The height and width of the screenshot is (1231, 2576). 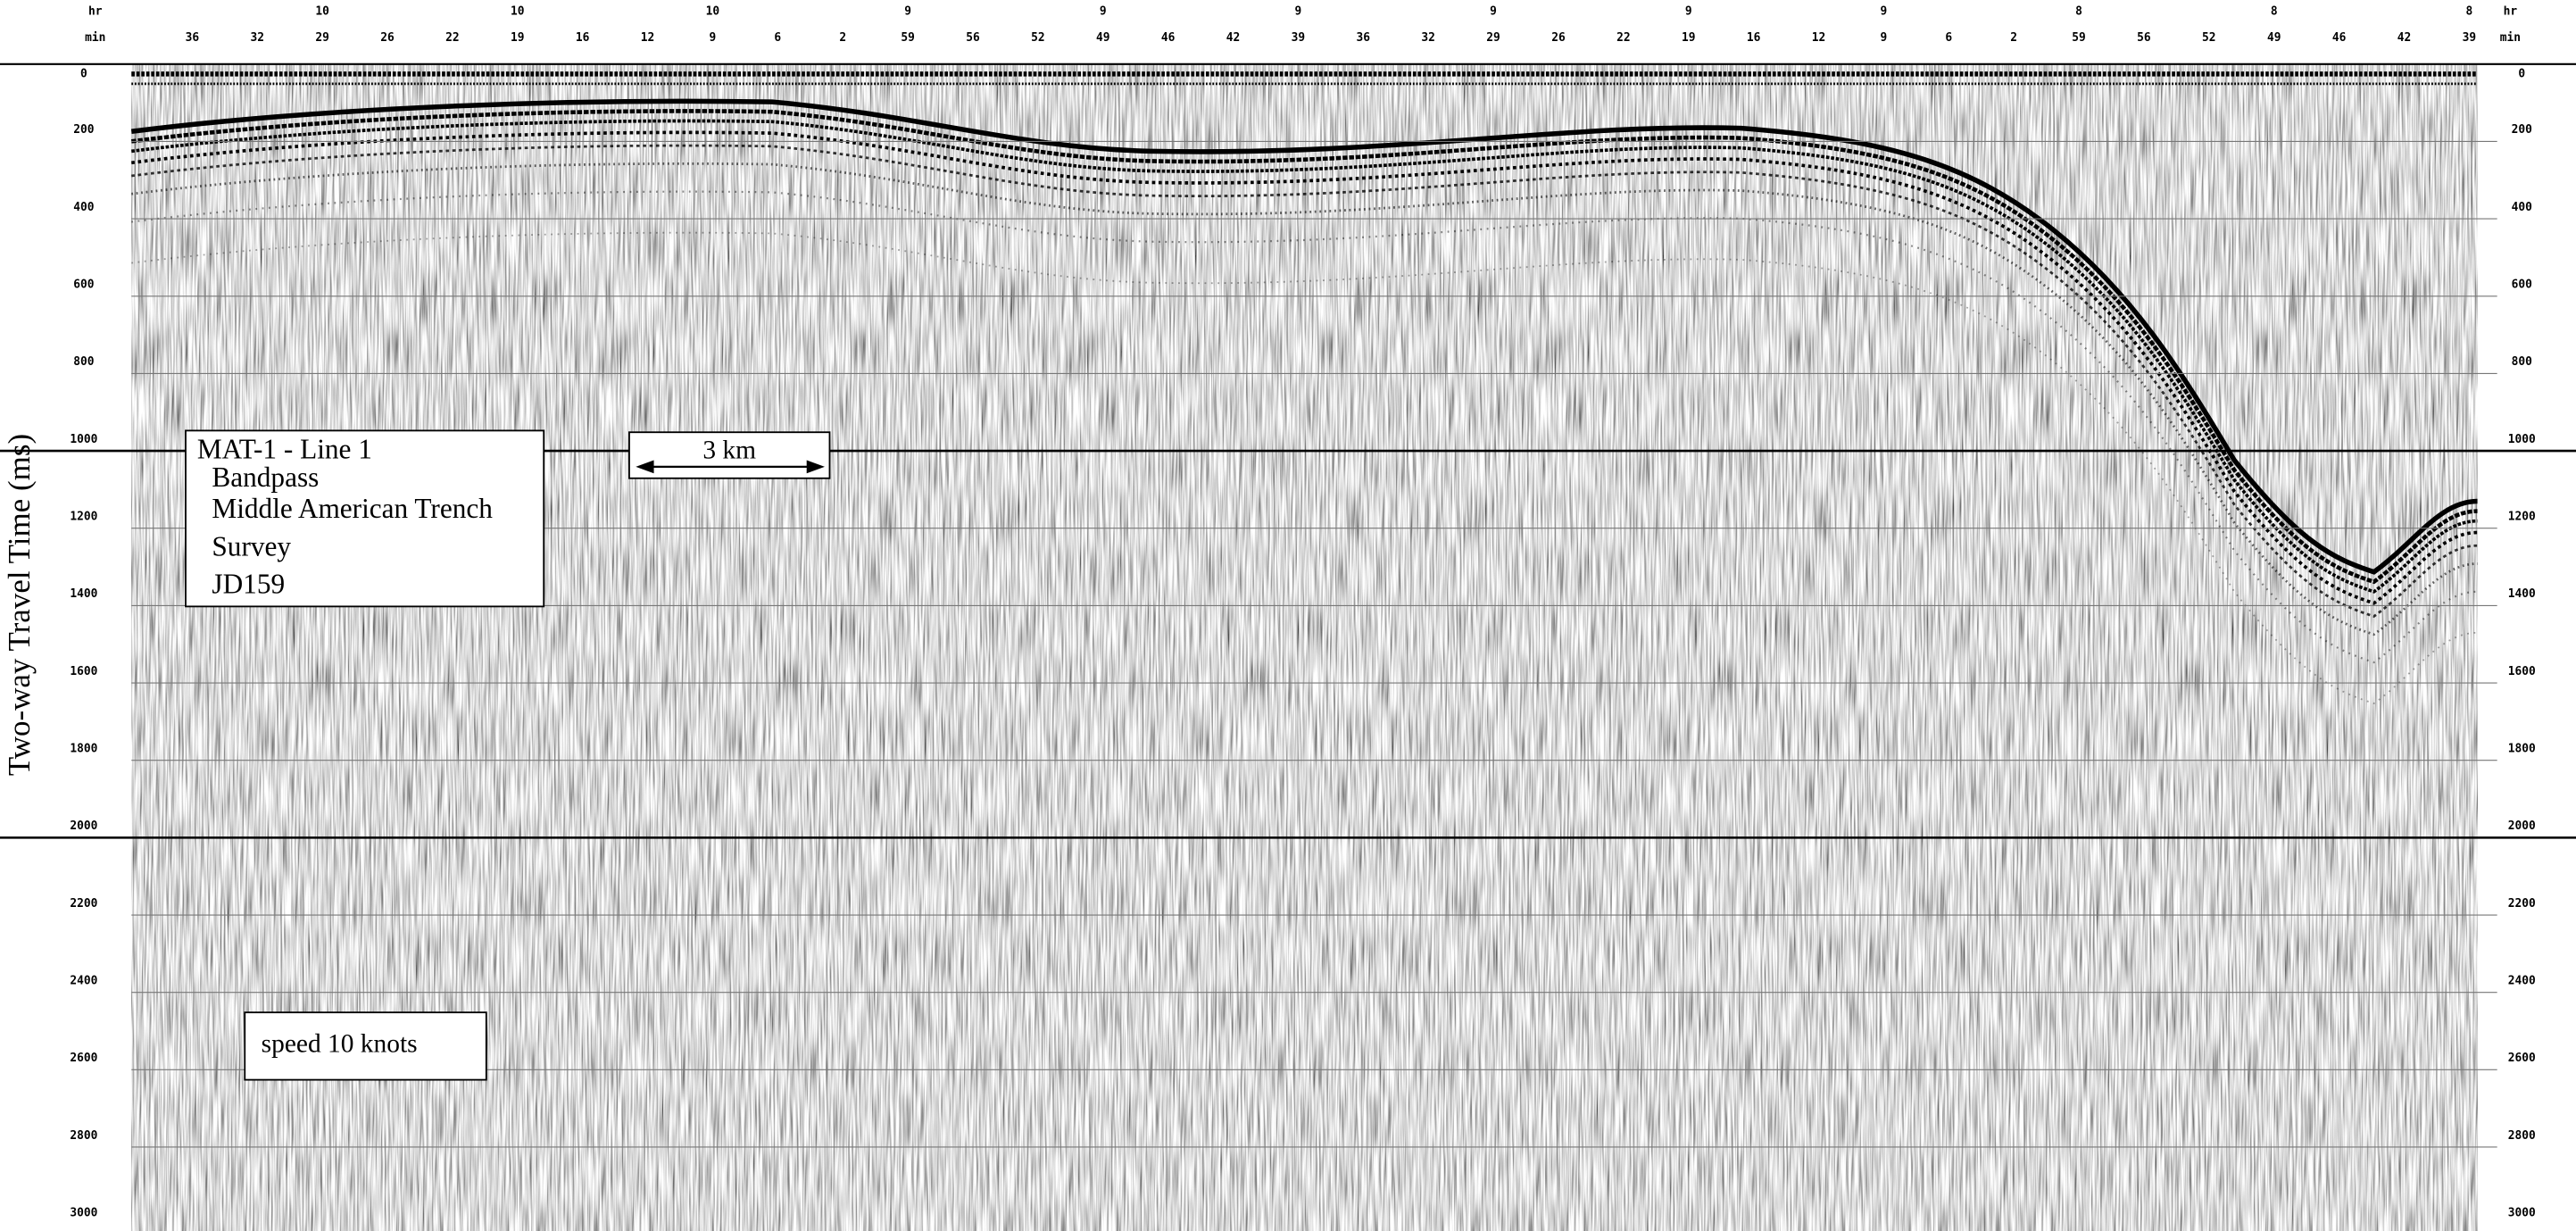 I want to click on speed-box: speed 10 knots, so click(x=365, y=1046).